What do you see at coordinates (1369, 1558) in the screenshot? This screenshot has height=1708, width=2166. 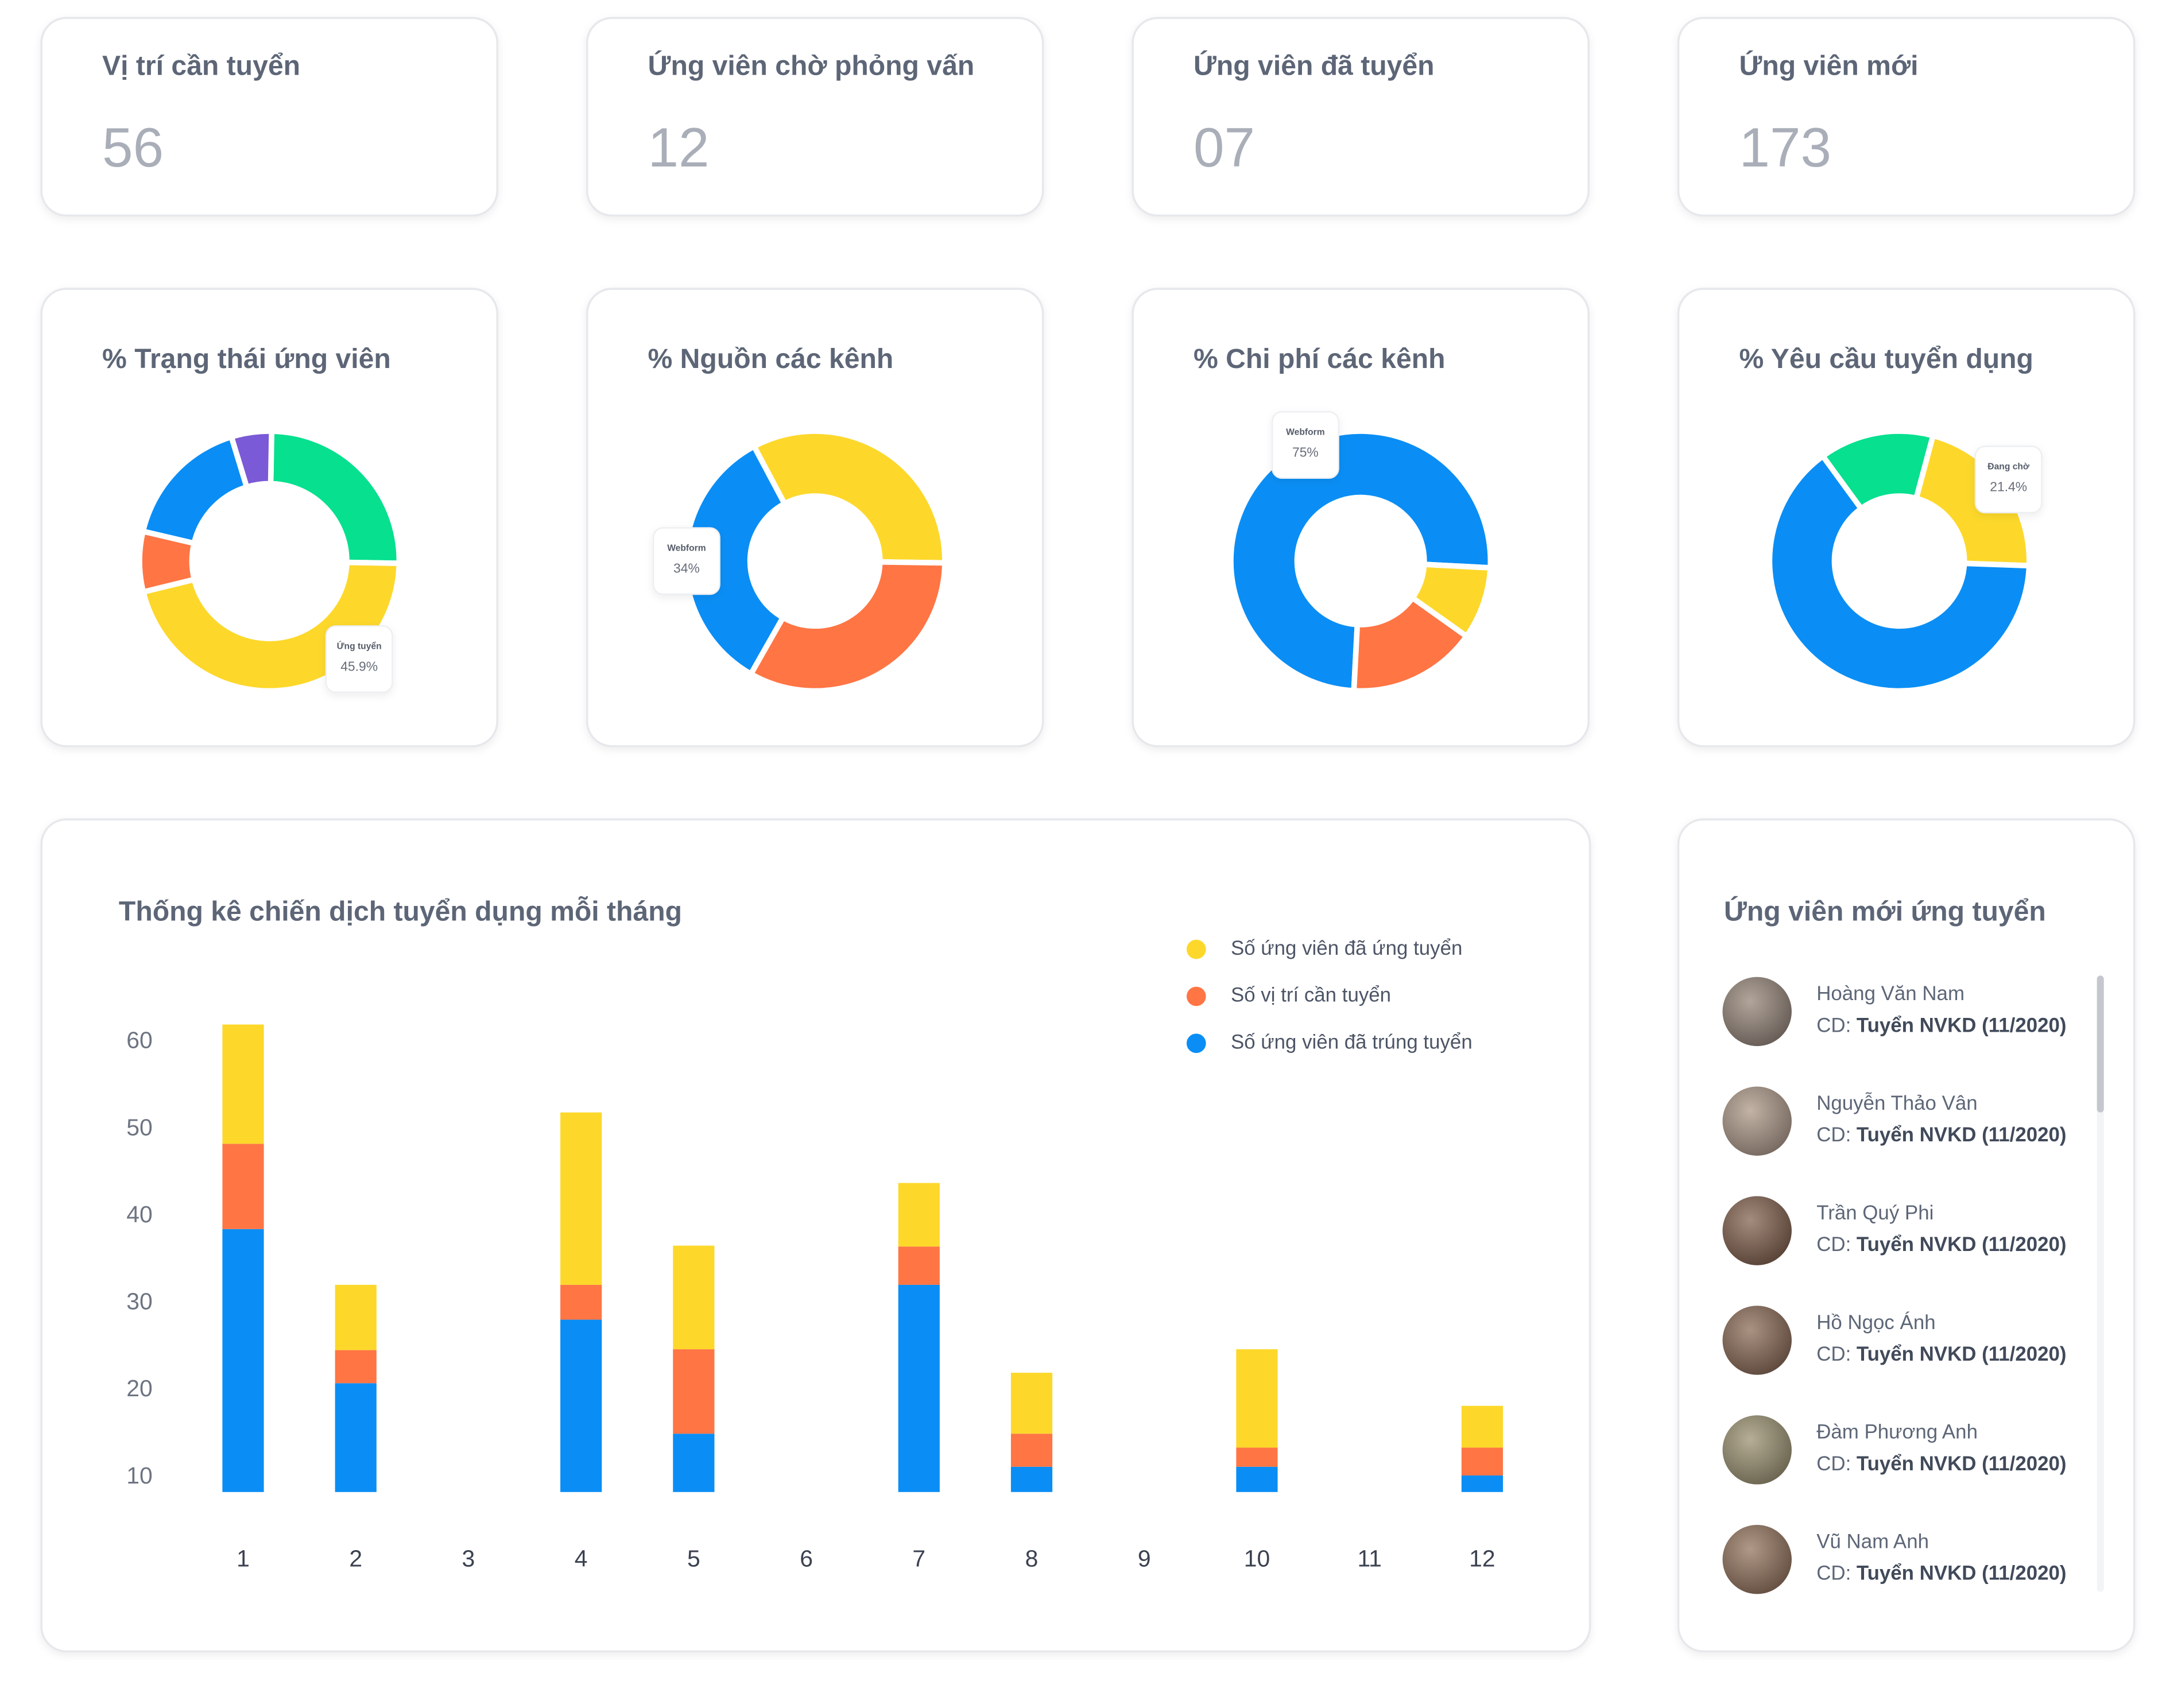 I see `x-tick-label: 11` at bounding box center [1369, 1558].